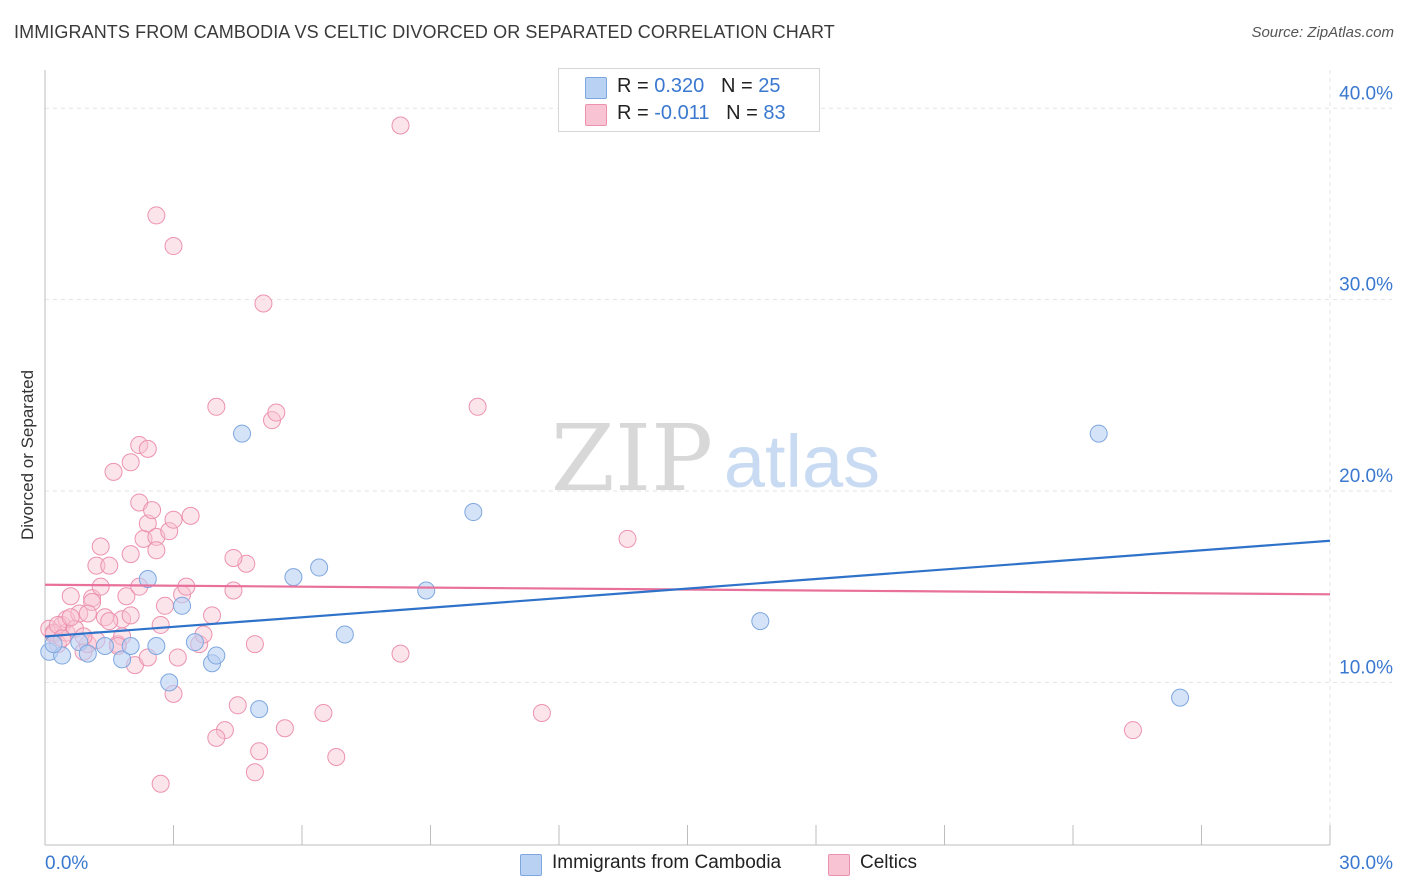 This screenshot has height=892, width=1406. I want to click on watermark-atlas: atlas, so click(802, 461).